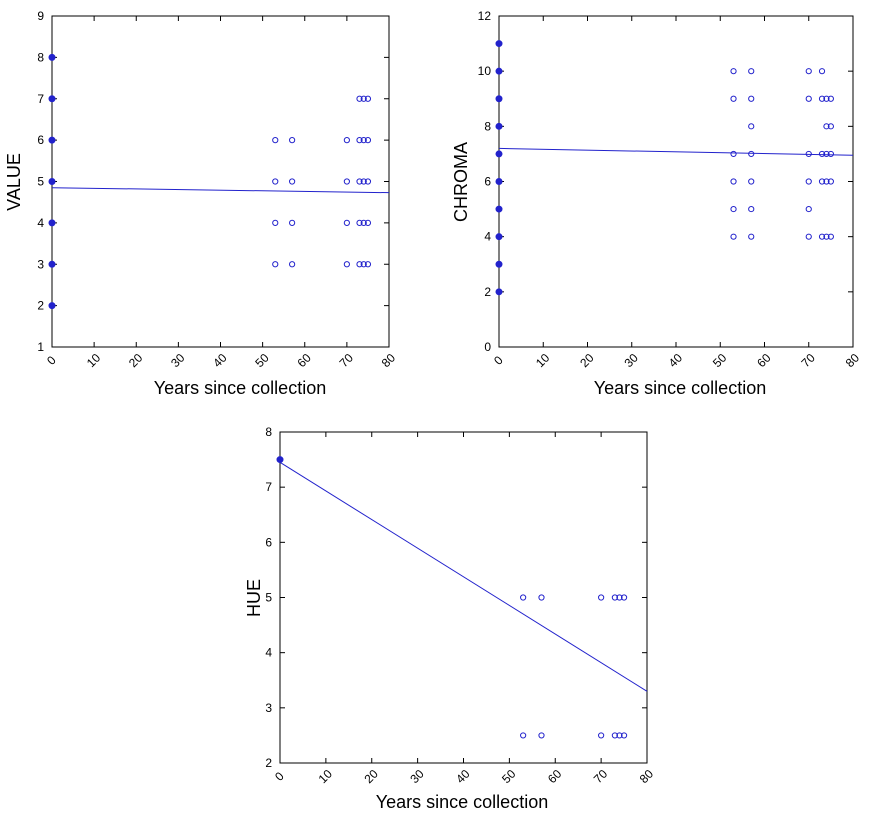 This screenshot has height=817, width=874. Describe the element at coordinates (268, 487) in the screenshot. I see `y-tick-label: 7` at that location.